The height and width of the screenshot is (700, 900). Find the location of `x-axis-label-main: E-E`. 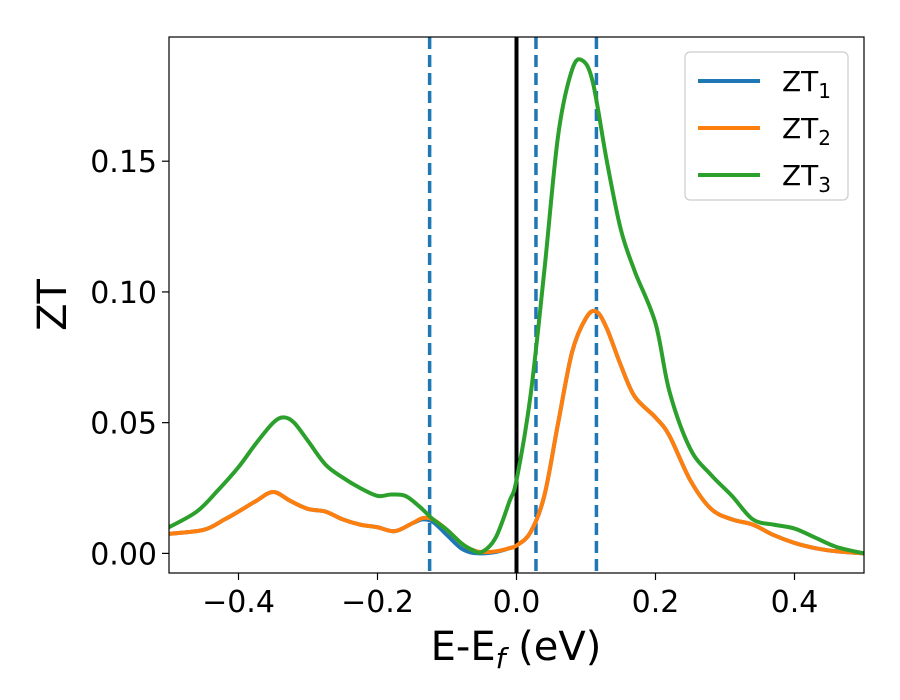

x-axis-label-main: E-E is located at coordinates (463, 647).